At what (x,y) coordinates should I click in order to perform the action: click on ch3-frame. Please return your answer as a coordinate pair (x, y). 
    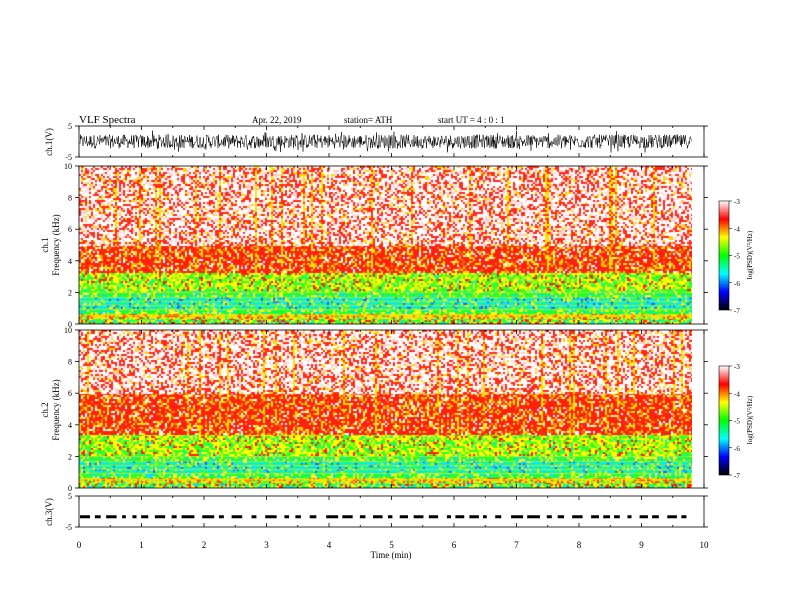
    Looking at the image, I should click on (391, 511).